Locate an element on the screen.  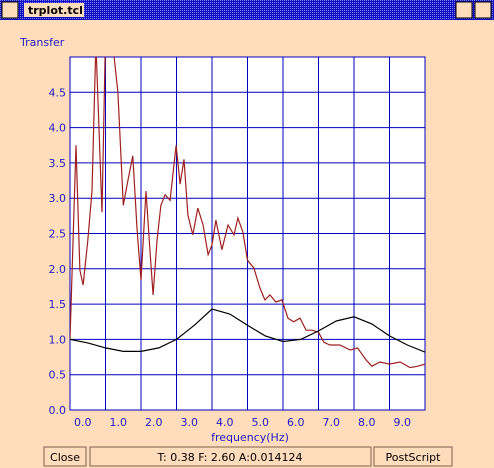
postscript-button is located at coordinates (413, 456).